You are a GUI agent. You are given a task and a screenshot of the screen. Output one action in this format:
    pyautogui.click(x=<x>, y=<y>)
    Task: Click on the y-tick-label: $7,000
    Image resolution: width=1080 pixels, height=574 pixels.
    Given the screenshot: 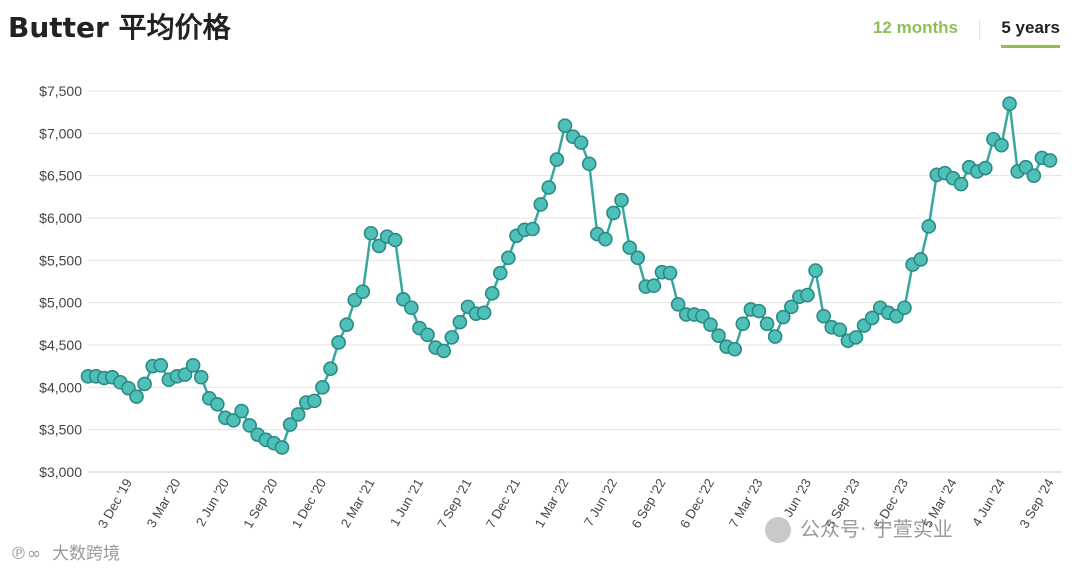 What is the action you would take?
    pyautogui.click(x=60, y=133)
    